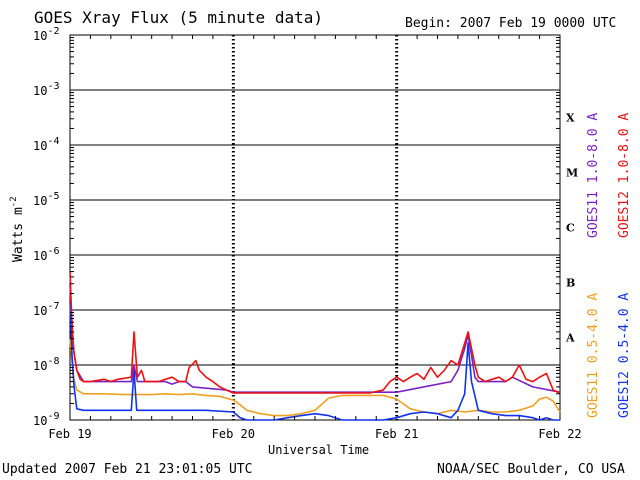 The width and height of the screenshot is (640, 480). Describe the element at coordinates (531, 469) in the screenshot. I see `credit-label: NOAA/SEC Boulder, CO USA` at that location.